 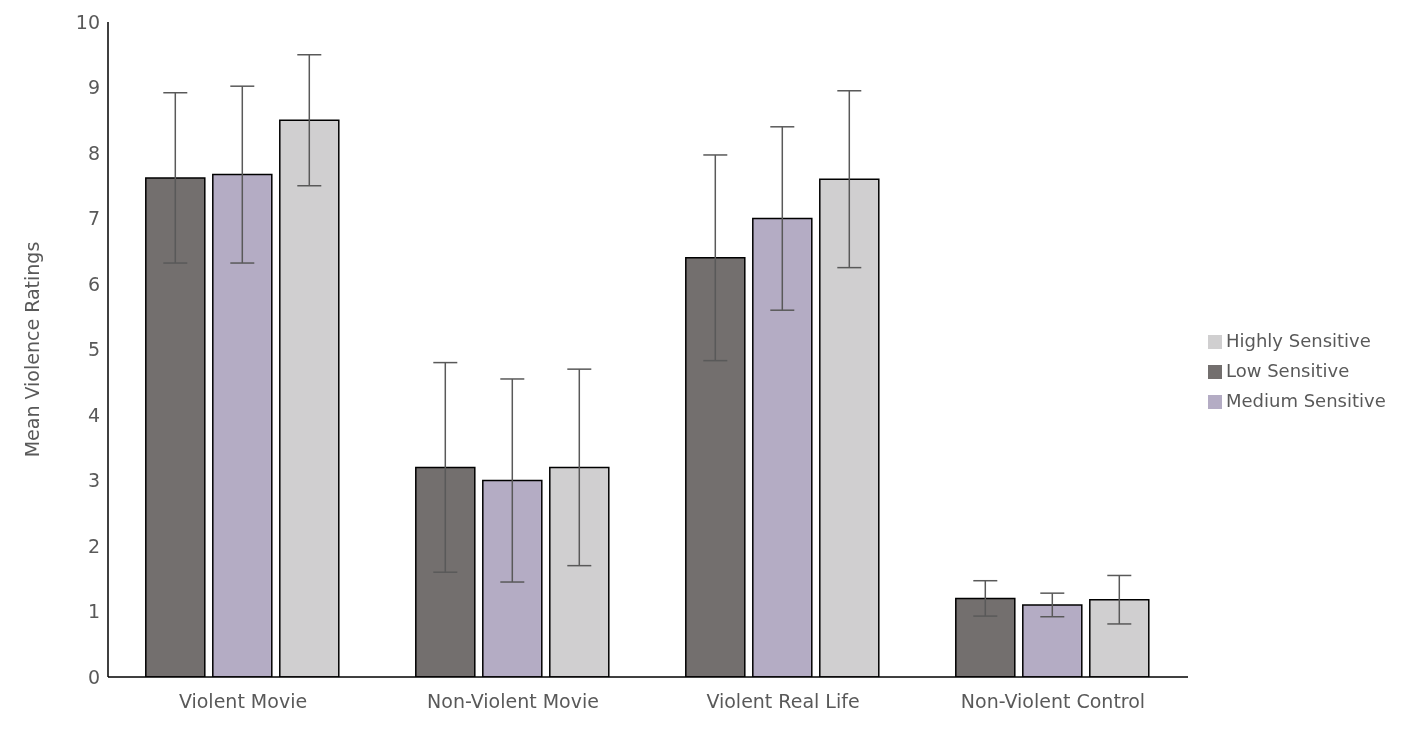 What do you see at coordinates (783, 701) in the screenshot?
I see `x-tick-label: Violent Real Life` at bounding box center [783, 701].